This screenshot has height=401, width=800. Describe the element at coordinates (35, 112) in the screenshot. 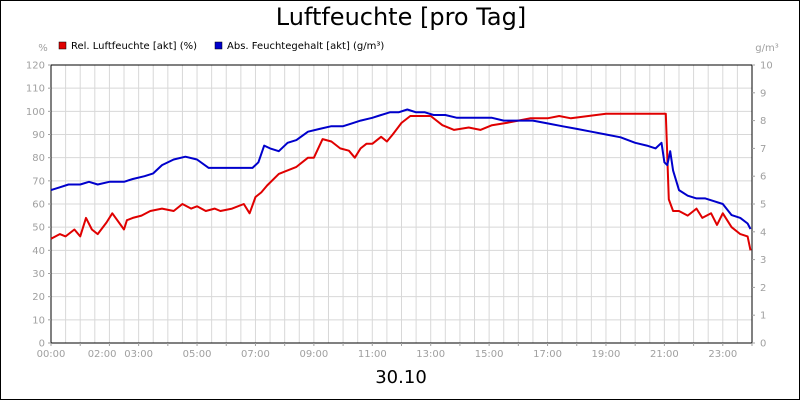

I see `left-tick-label: 100` at that location.